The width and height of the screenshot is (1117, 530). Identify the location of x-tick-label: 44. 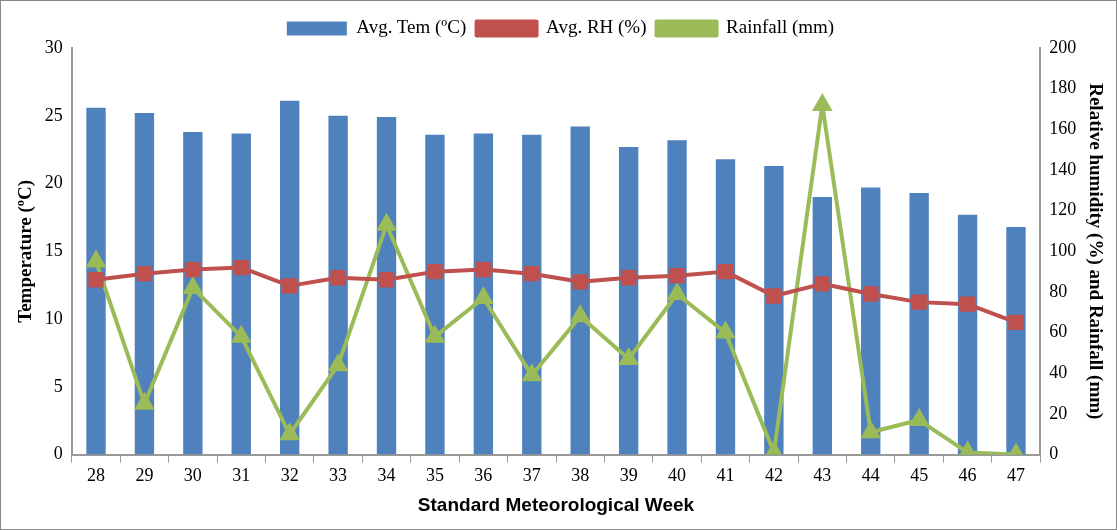
(870, 475).